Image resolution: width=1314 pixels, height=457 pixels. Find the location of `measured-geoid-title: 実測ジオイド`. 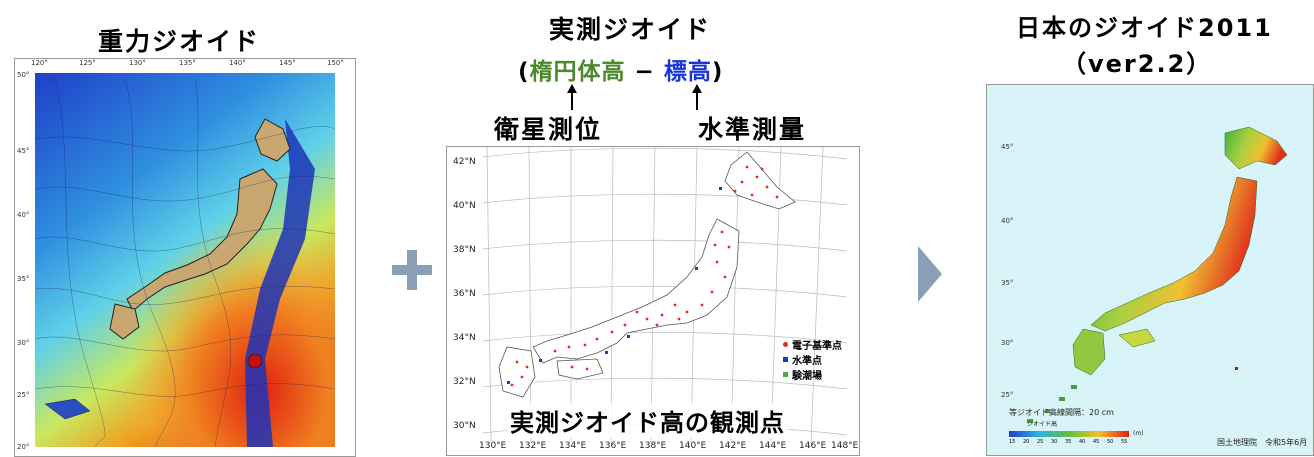

measured-geoid-title: 実測ジオイド is located at coordinates (630, 29).